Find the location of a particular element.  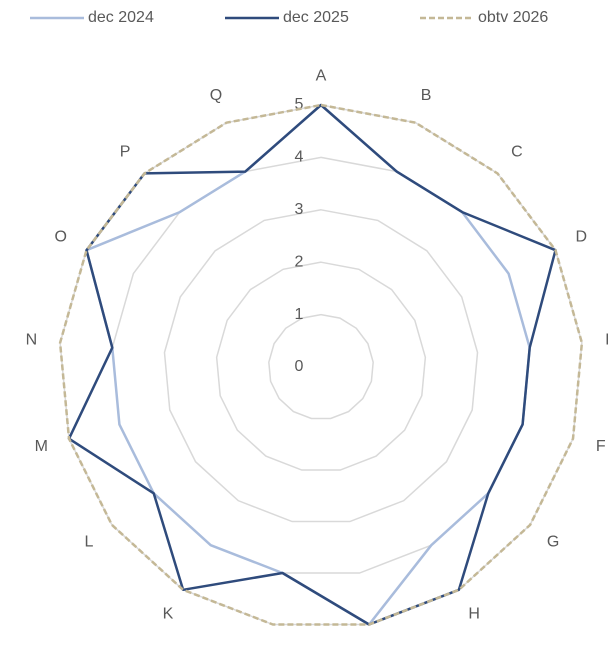

legend-label: obtv 2026 is located at coordinates (513, 17).